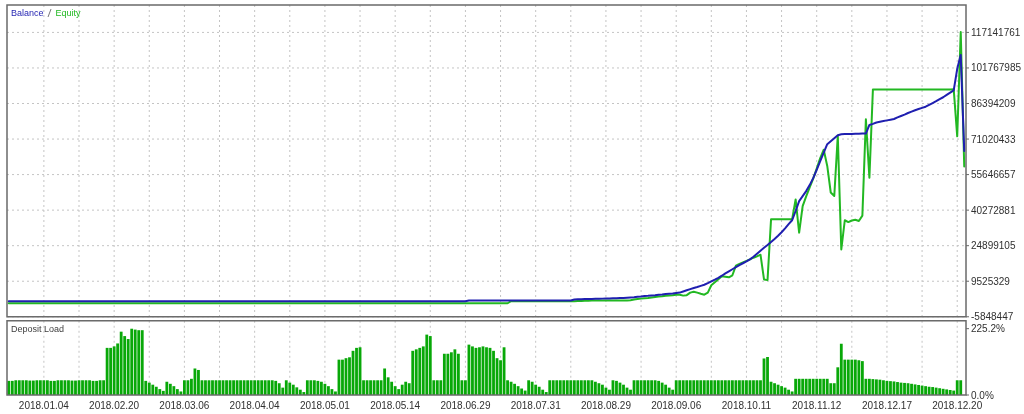 The width and height of the screenshot is (1024, 414). What do you see at coordinates (988, 329) in the screenshot?
I see `y-tick-label: 225.2%` at bounding box center [988, 329].